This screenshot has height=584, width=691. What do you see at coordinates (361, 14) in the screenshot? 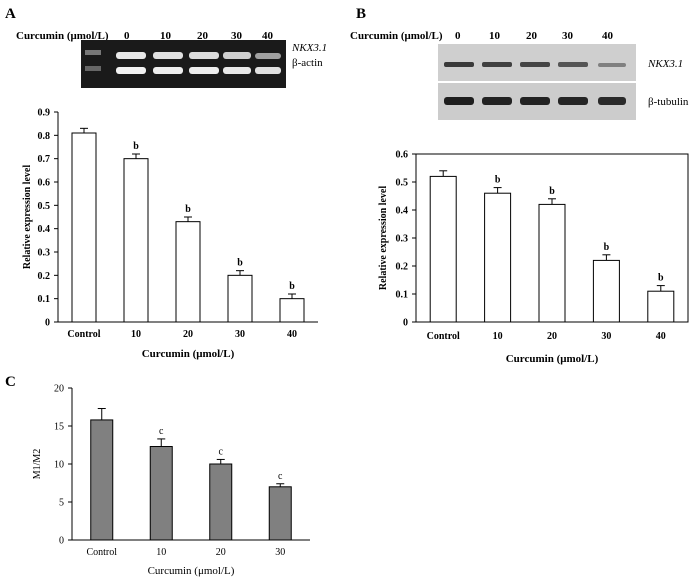
I see `panel-letter-b: B` at bounding box center [361, 14].